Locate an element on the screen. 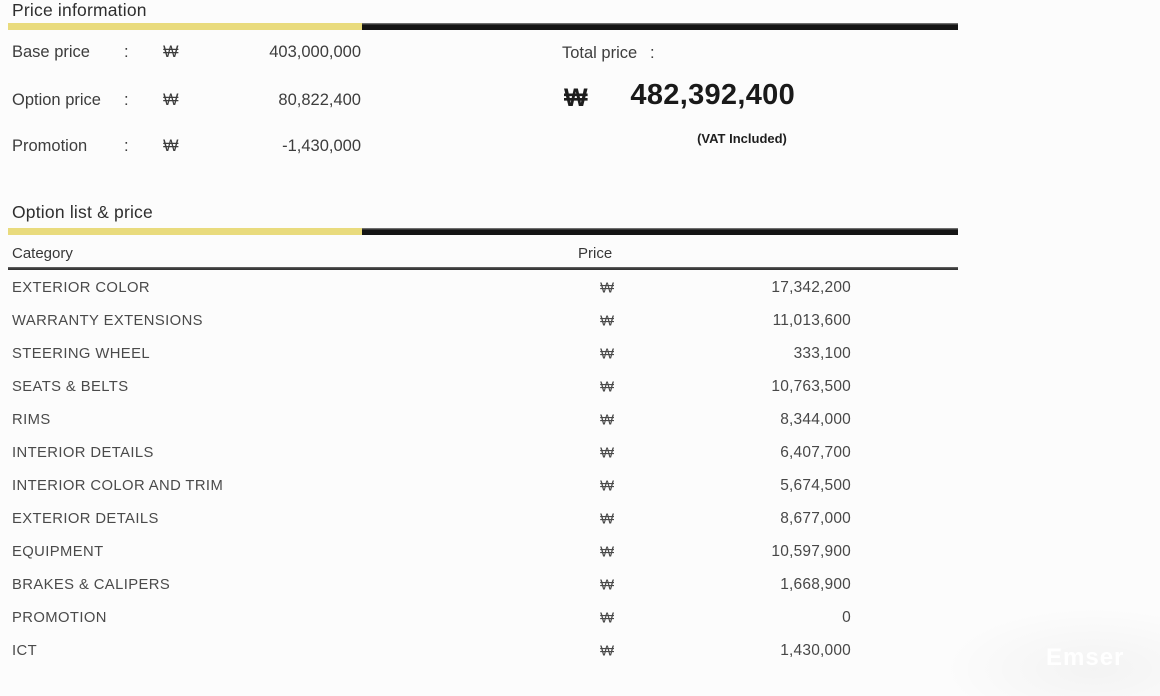 Image resolution: width=1160 pixels, height=696 pixels. price-column-header: Price is located at coordinates (595, 253).